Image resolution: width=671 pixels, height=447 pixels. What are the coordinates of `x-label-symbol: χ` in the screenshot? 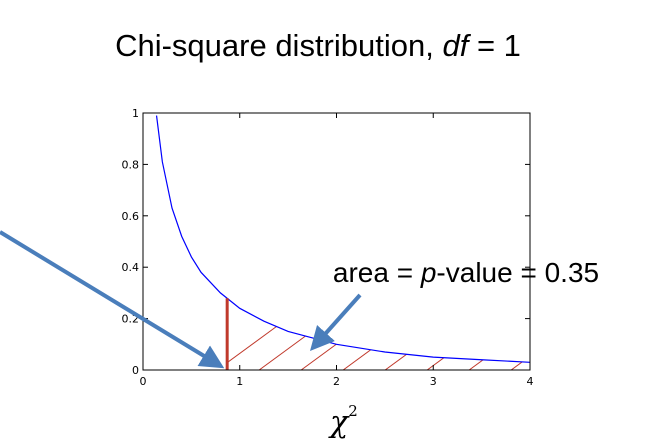 It's located at (339, 422).